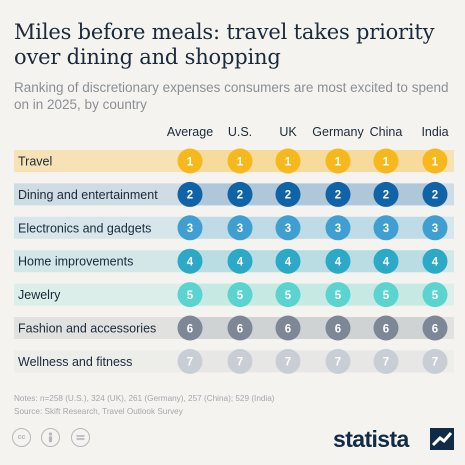  What do you see at coordinates (371, 439) in the screenshot?
I see `brand-wordmark: statista` at bounding box center [371, 439].